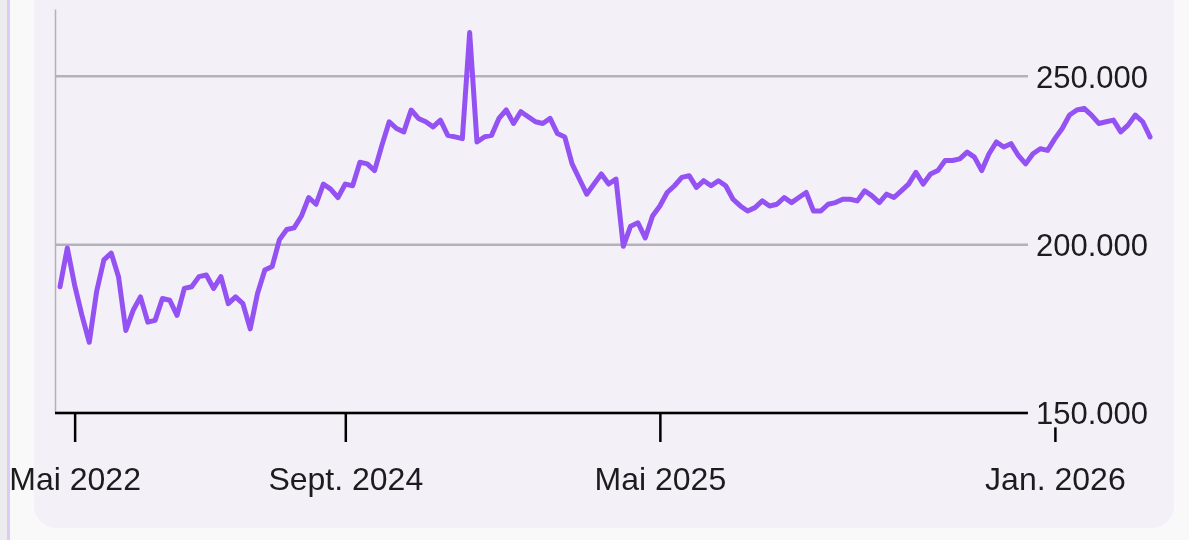 The width and height of the screenshot is (1189, 540). What do you see at coordinates (1091, 246) in the screenshot?
I see `y-tick-label: 200.000` at bounding box center [1091, 246].